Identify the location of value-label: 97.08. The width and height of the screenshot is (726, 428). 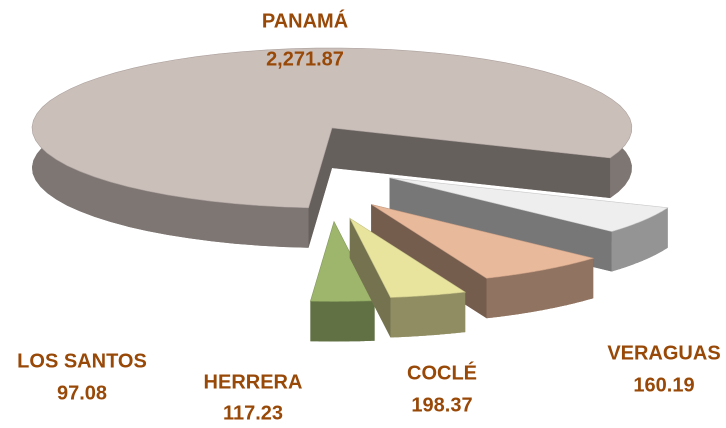
(82, 393).